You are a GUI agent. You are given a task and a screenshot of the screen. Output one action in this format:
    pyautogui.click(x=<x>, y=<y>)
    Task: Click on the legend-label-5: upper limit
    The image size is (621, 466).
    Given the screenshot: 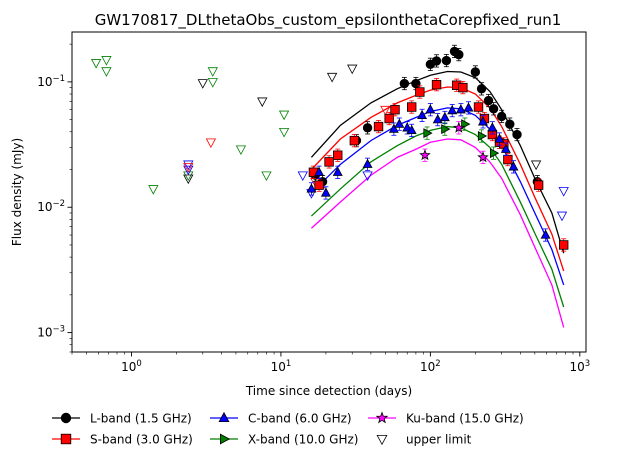 What is the action you would take?
    pyautogui.click(x=439, y=440)
    